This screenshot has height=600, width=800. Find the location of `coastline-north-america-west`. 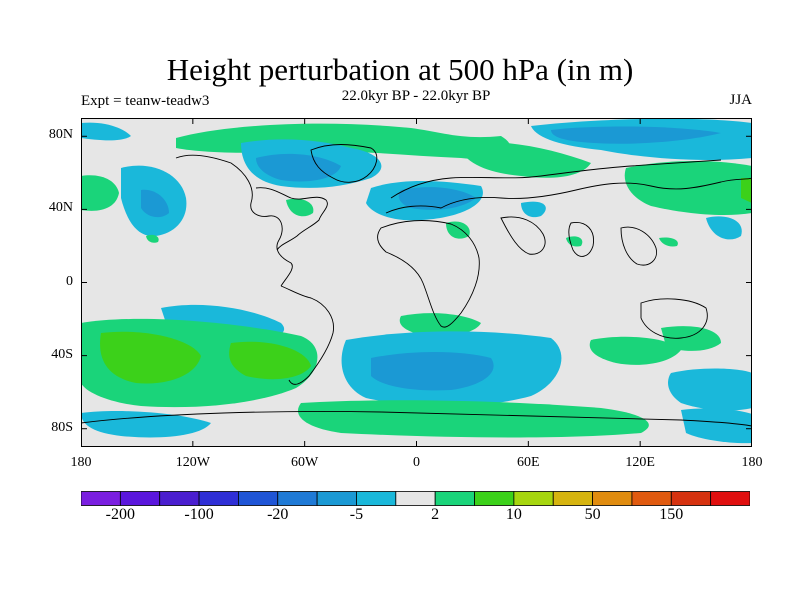

coastline-north-america-west is located at coordinates (234, 220).